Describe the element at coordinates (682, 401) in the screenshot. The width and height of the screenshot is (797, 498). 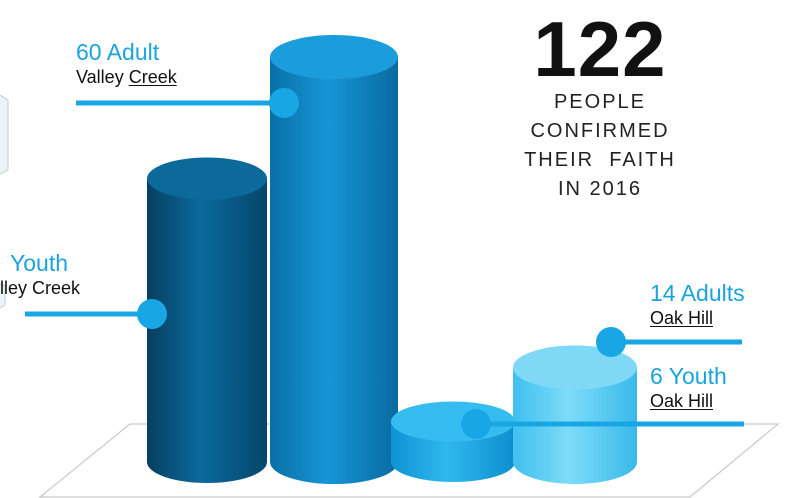
I see `label-oak-youth-place: Oak Hill` at that location.